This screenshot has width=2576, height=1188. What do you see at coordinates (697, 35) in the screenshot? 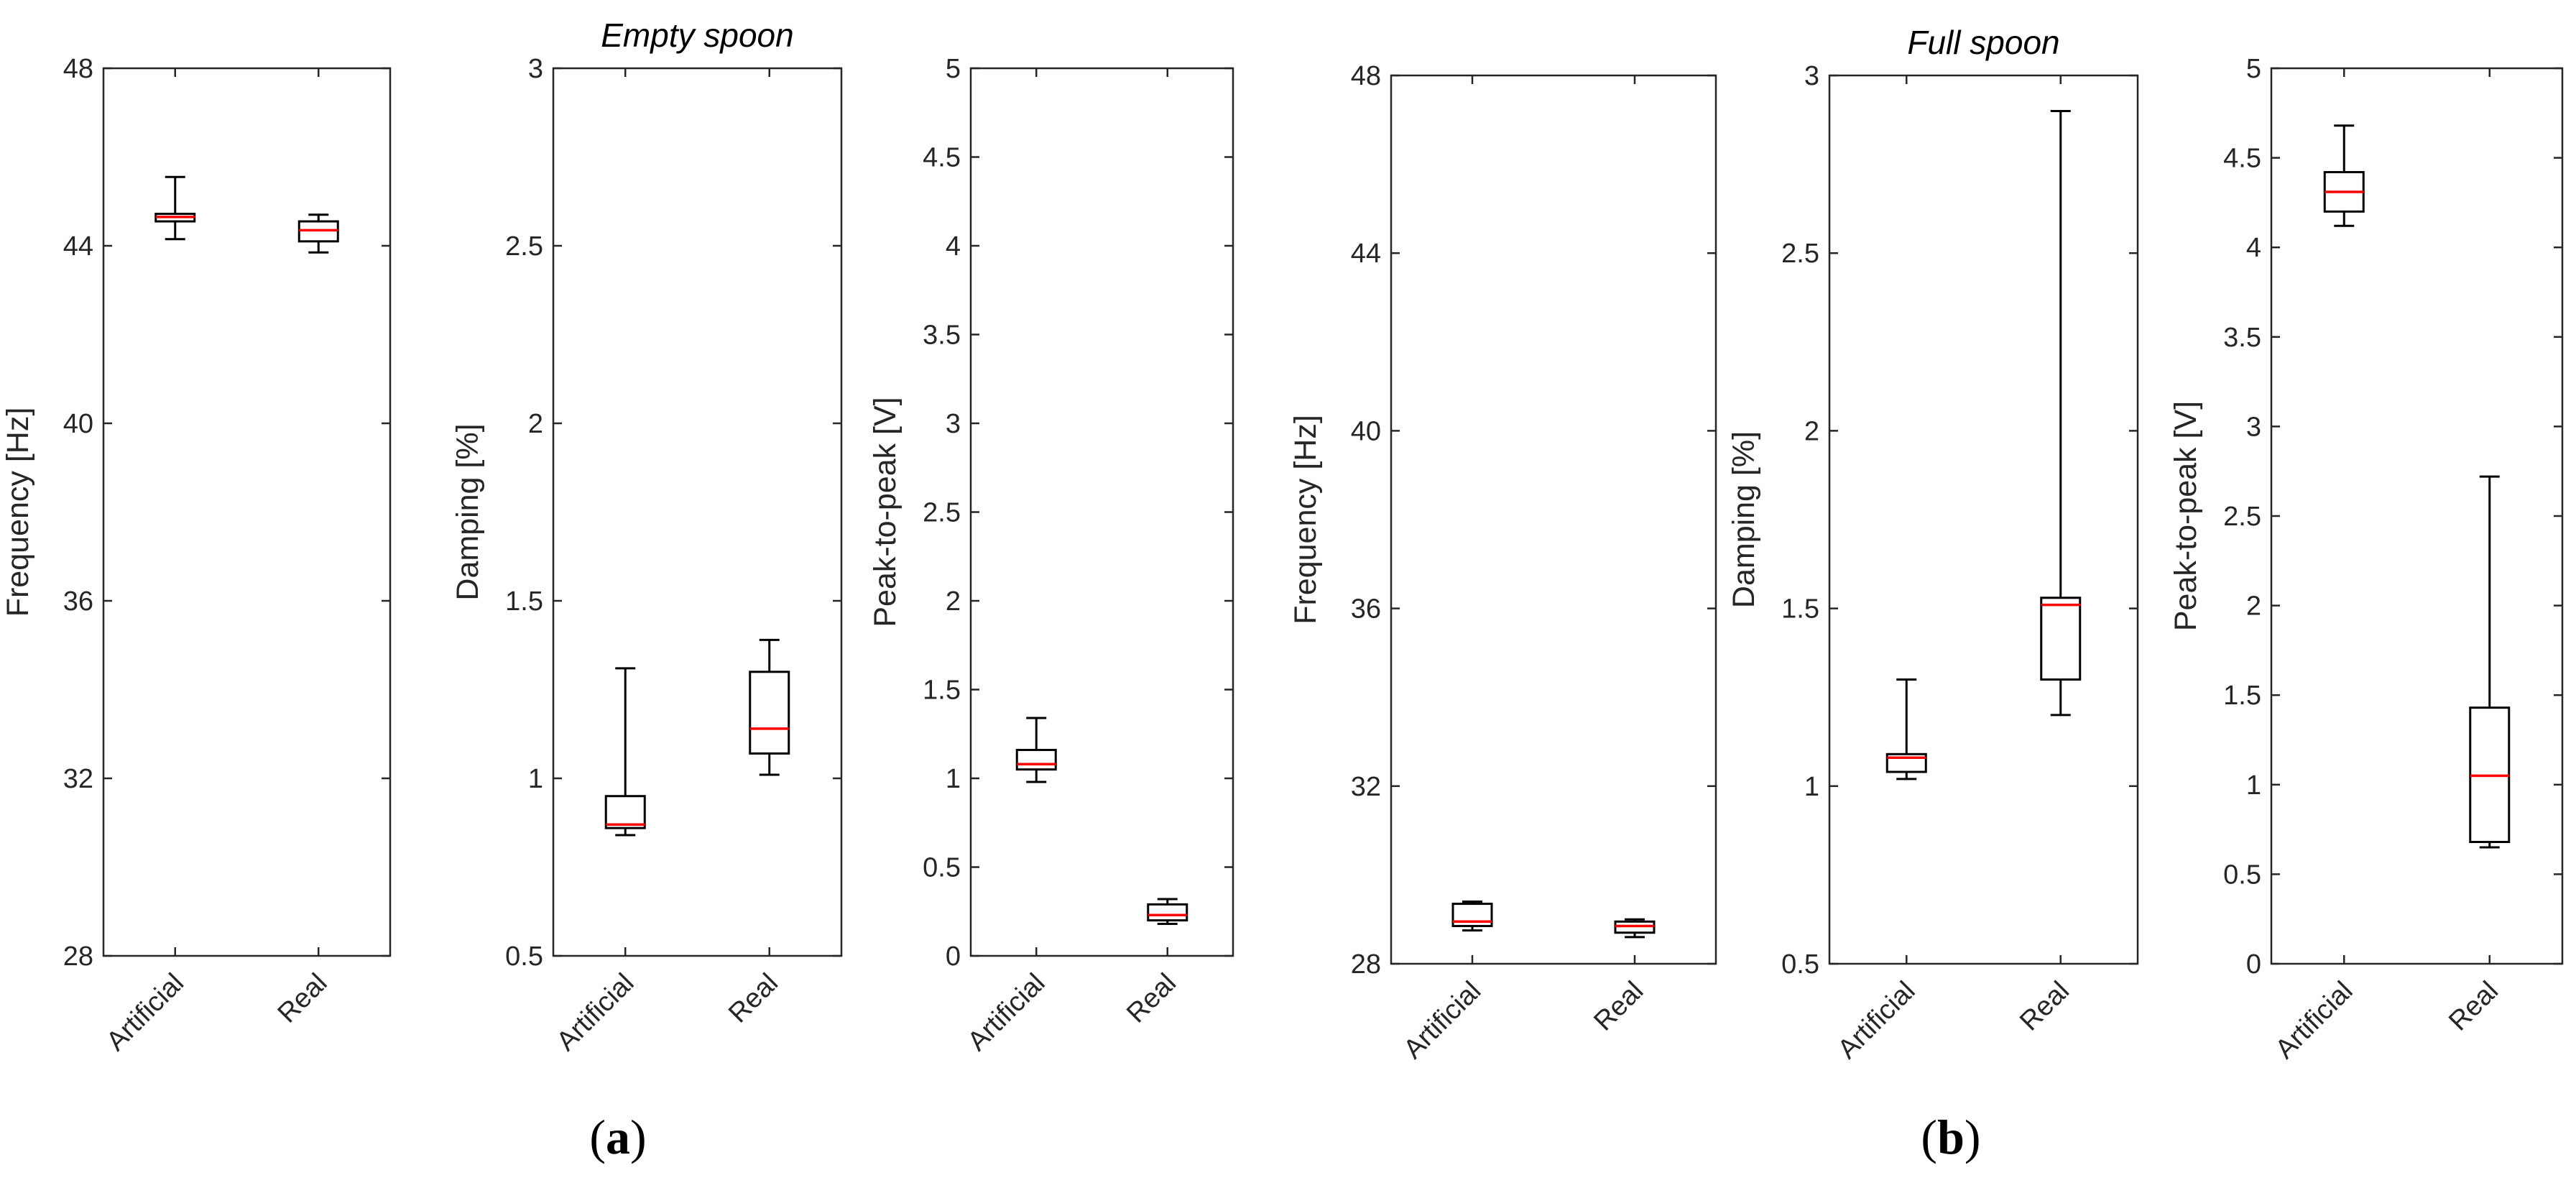
I see `chart-title: Empty spoon` at bounding box center [697, 35].